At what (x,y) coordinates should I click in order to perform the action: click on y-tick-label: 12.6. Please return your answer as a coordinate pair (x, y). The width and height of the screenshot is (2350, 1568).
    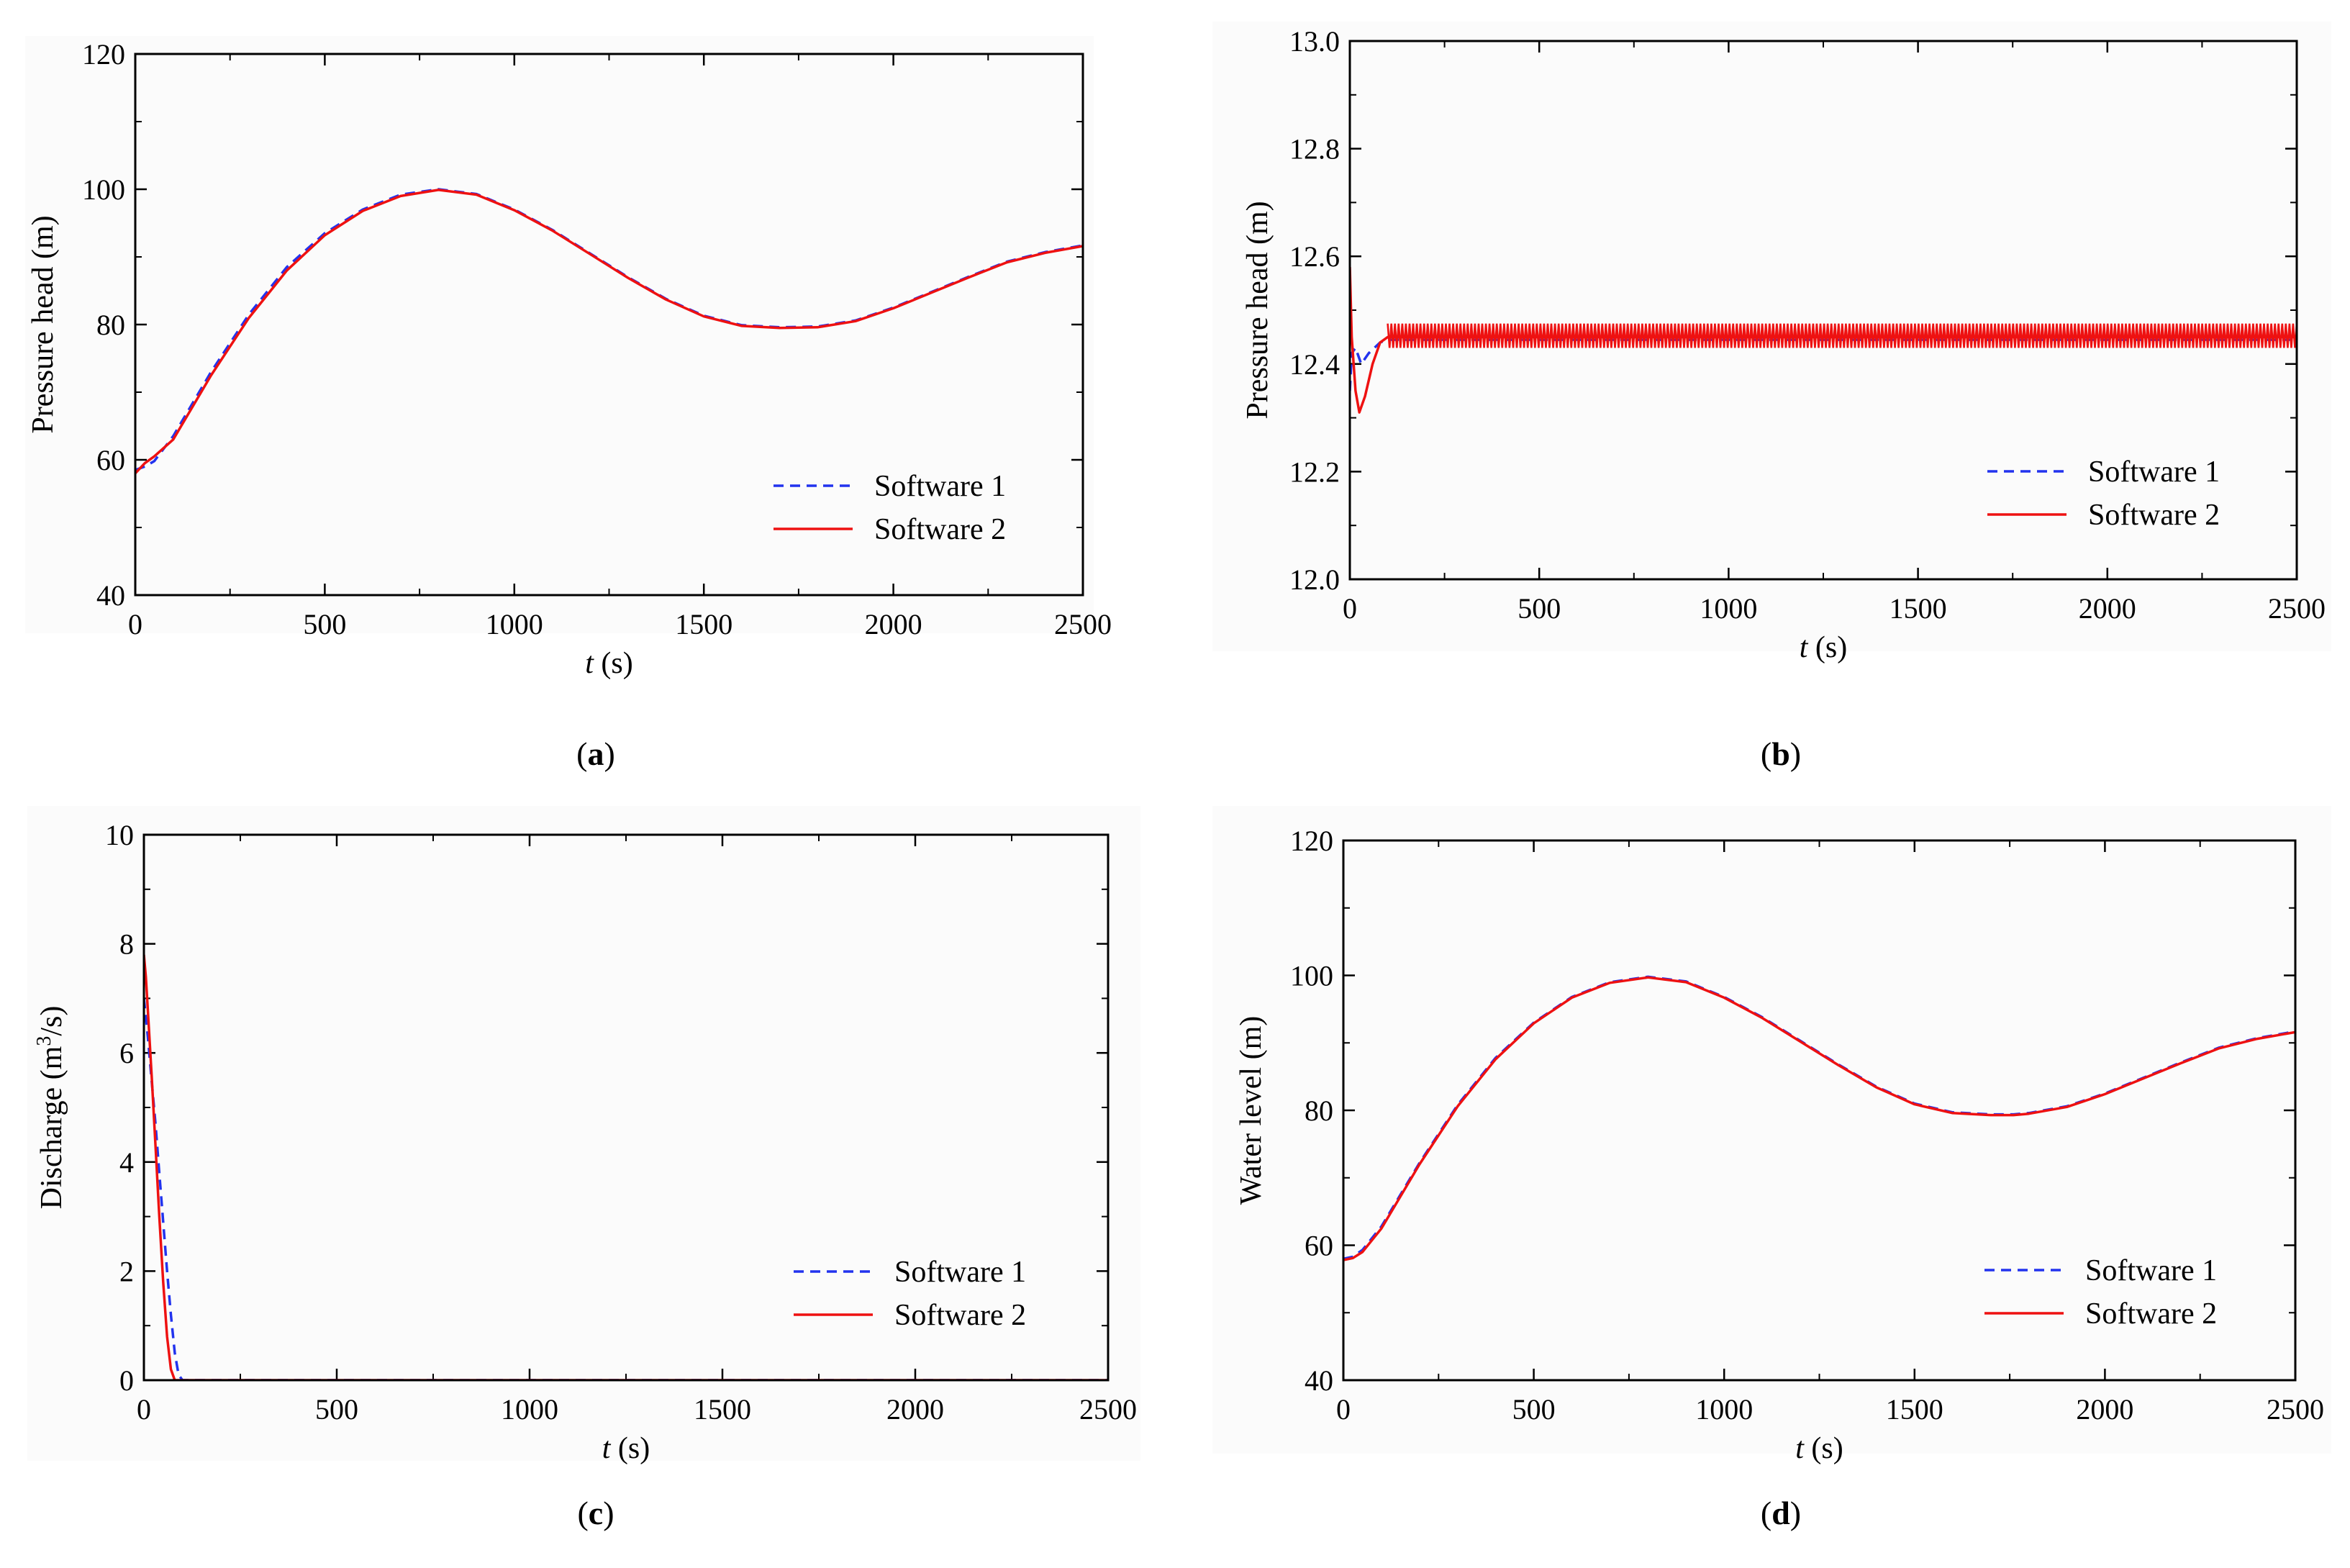
    Looking at the image, I should click on (1314, 257).